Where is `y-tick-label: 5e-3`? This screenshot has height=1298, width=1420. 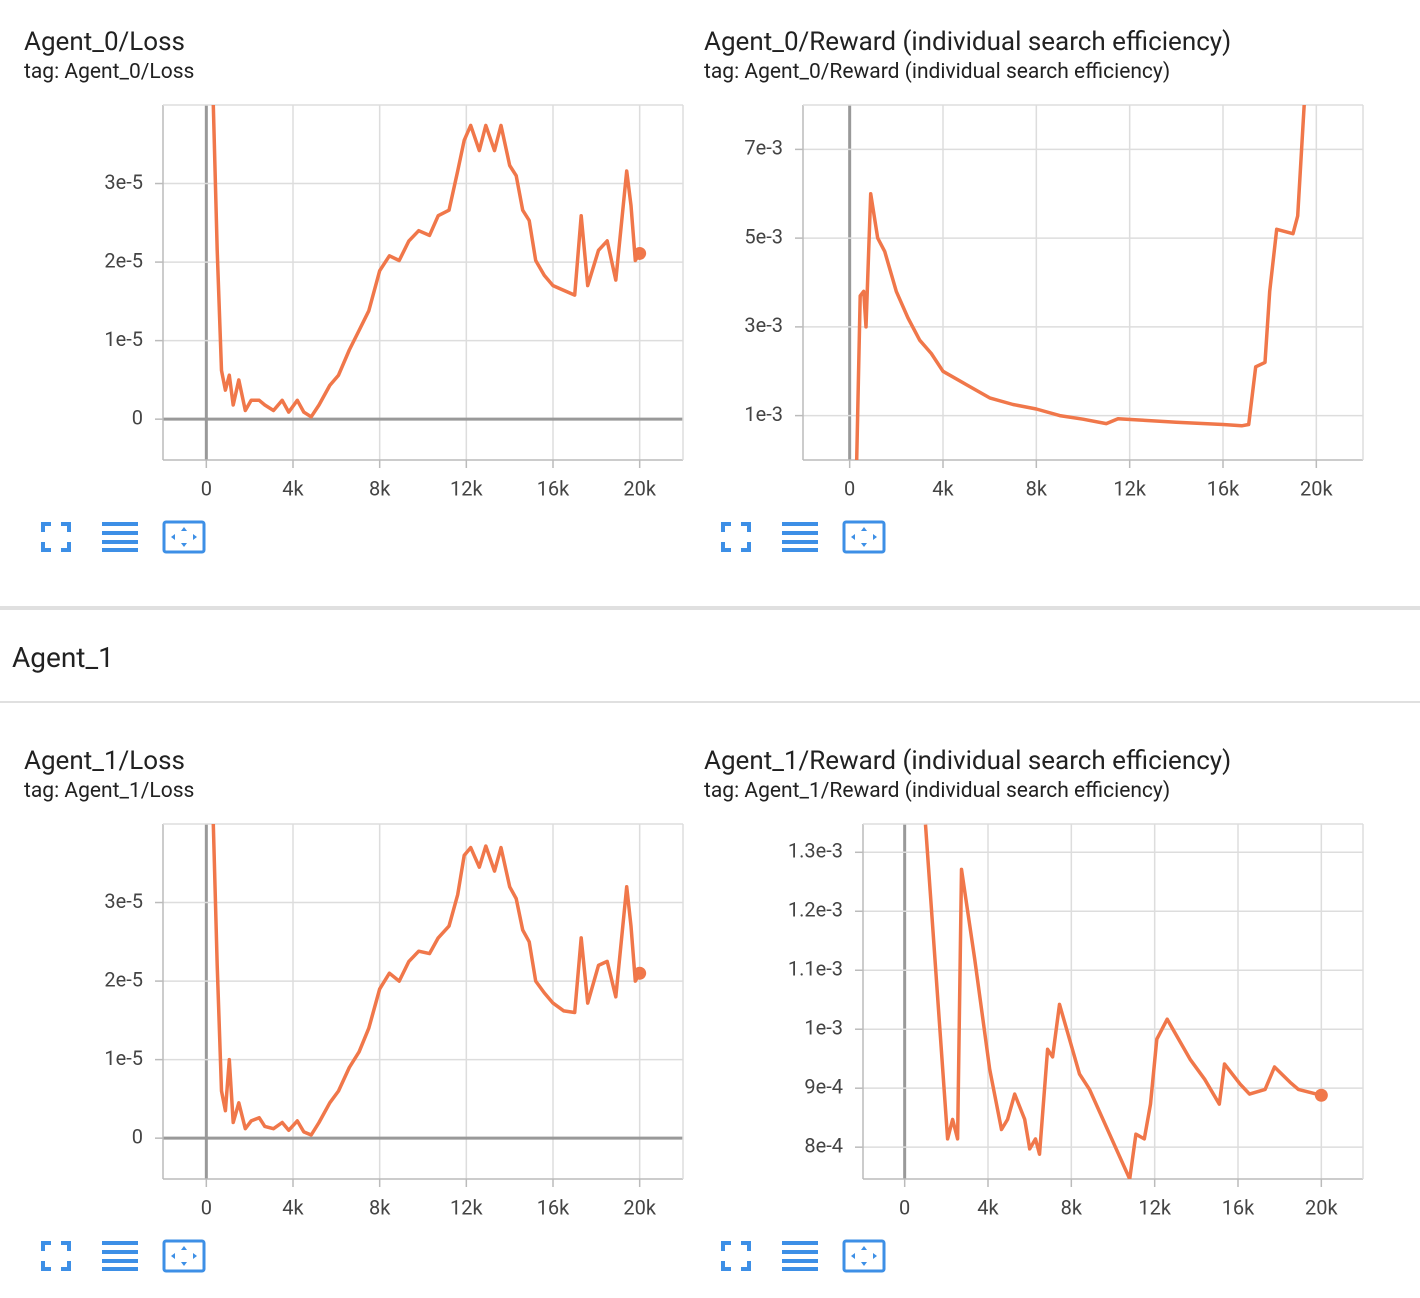 y-tick-label: 5e-3 is located at coordinates (763, 236).